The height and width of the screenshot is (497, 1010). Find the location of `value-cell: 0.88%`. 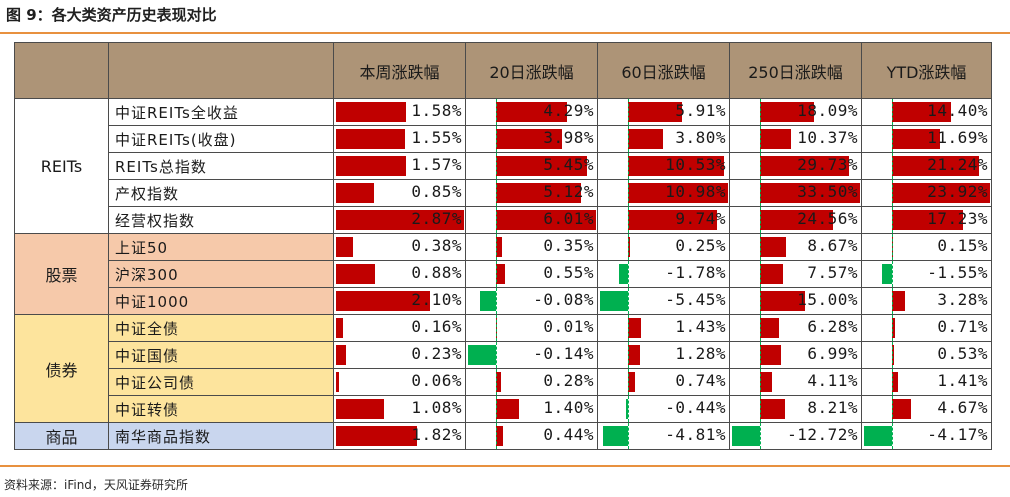

value-cell: 0.88% is located at coordinates (399, 274).